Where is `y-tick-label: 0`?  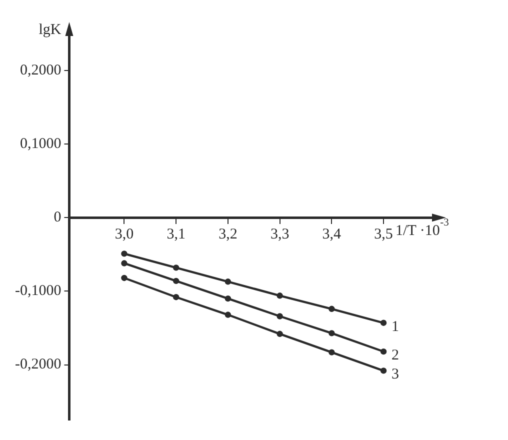
y-tick-label: 0 is located at coordinates (58, 218).